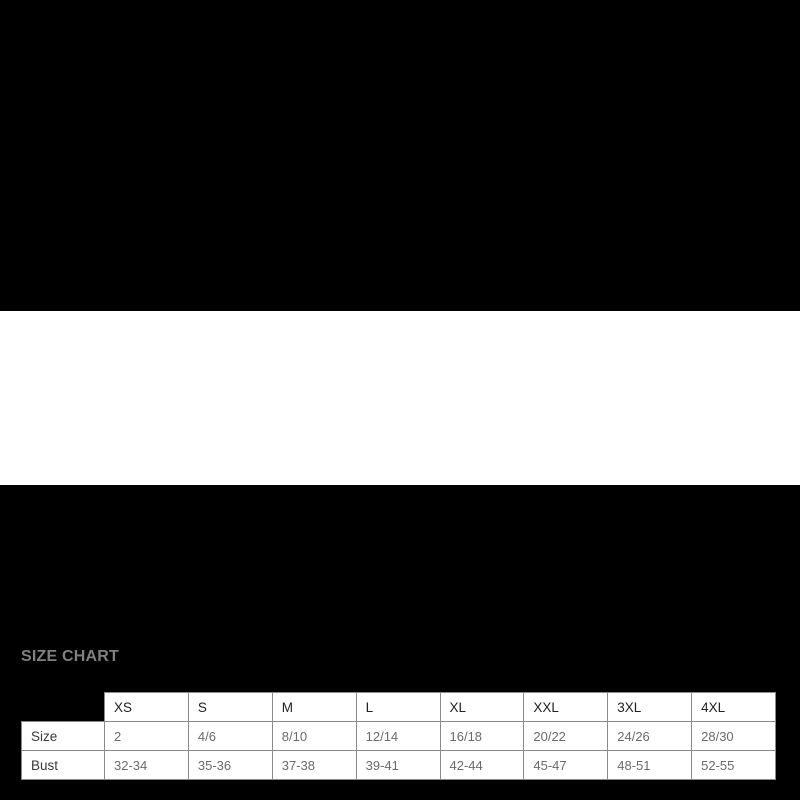  I want to click on cell-bust-xxl: 45-47, so click(566, 765).